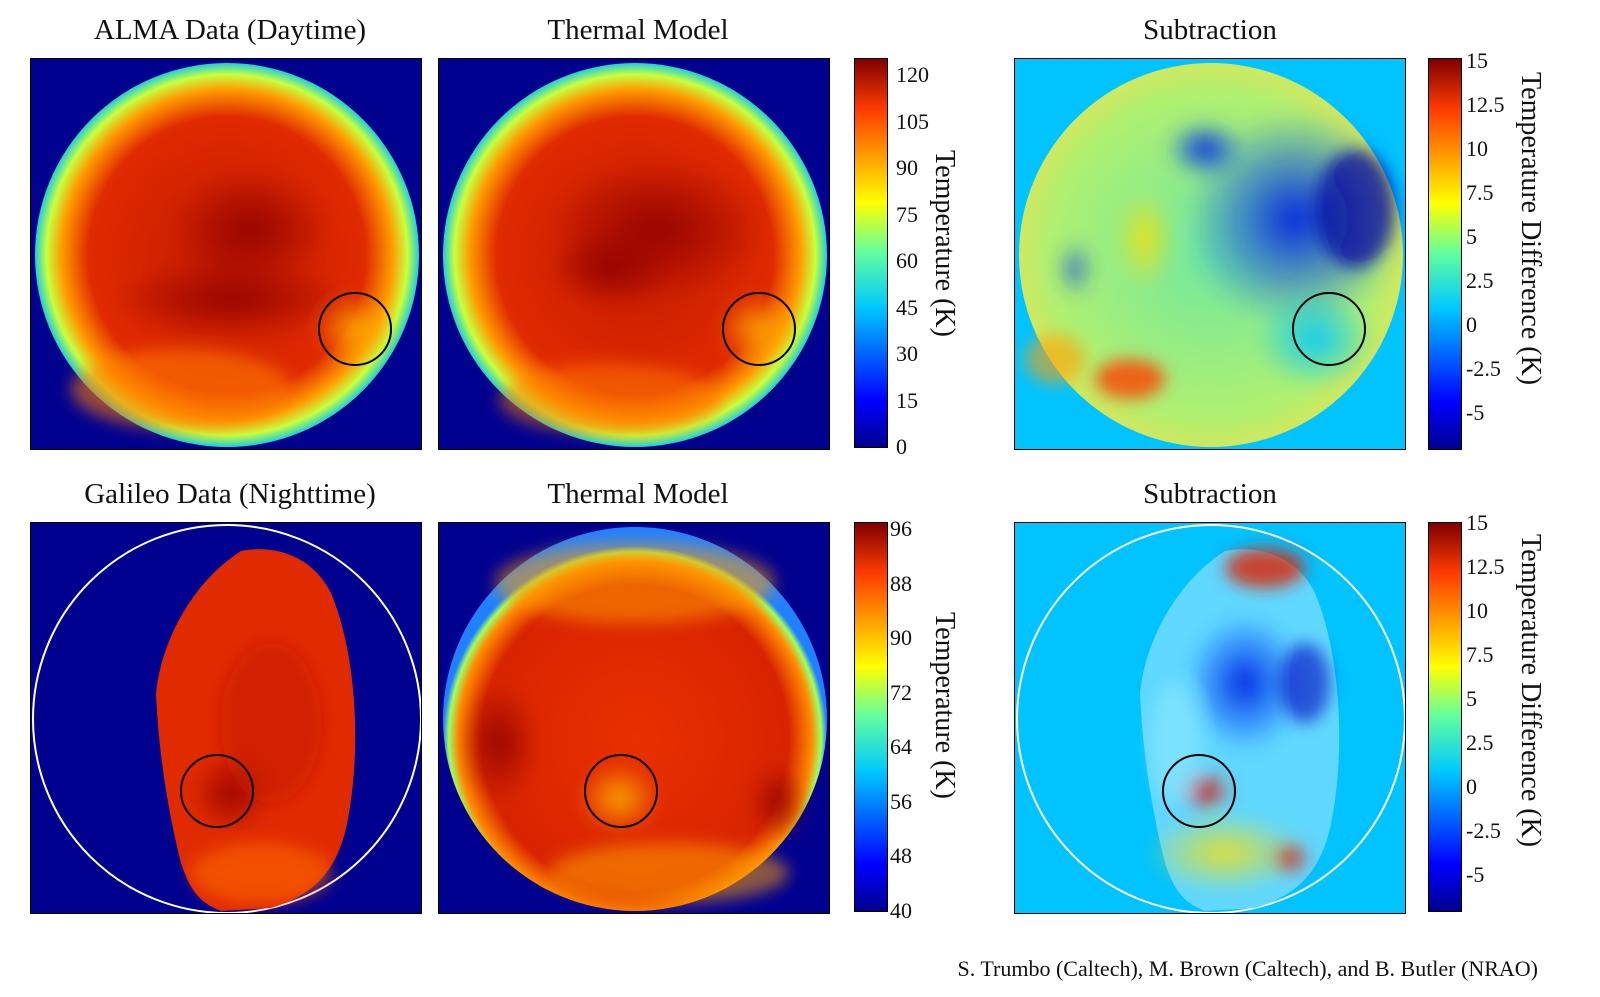 Image resolution: width=1600 pixels, height=997 pixels. I want to click on panel-title-thermal-model-day: Thermal Model, so click(638, 30).